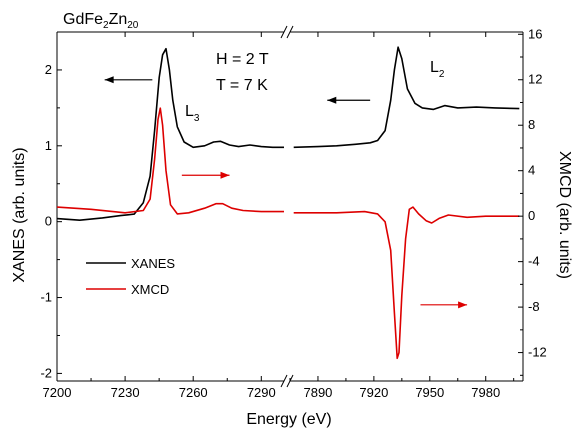 Image resolution: width=578 pixels, height=433 pixels. Describe the element at coordinates (46, 372) in the screenshot. I see `y-left-tick-label: -2` at that location.